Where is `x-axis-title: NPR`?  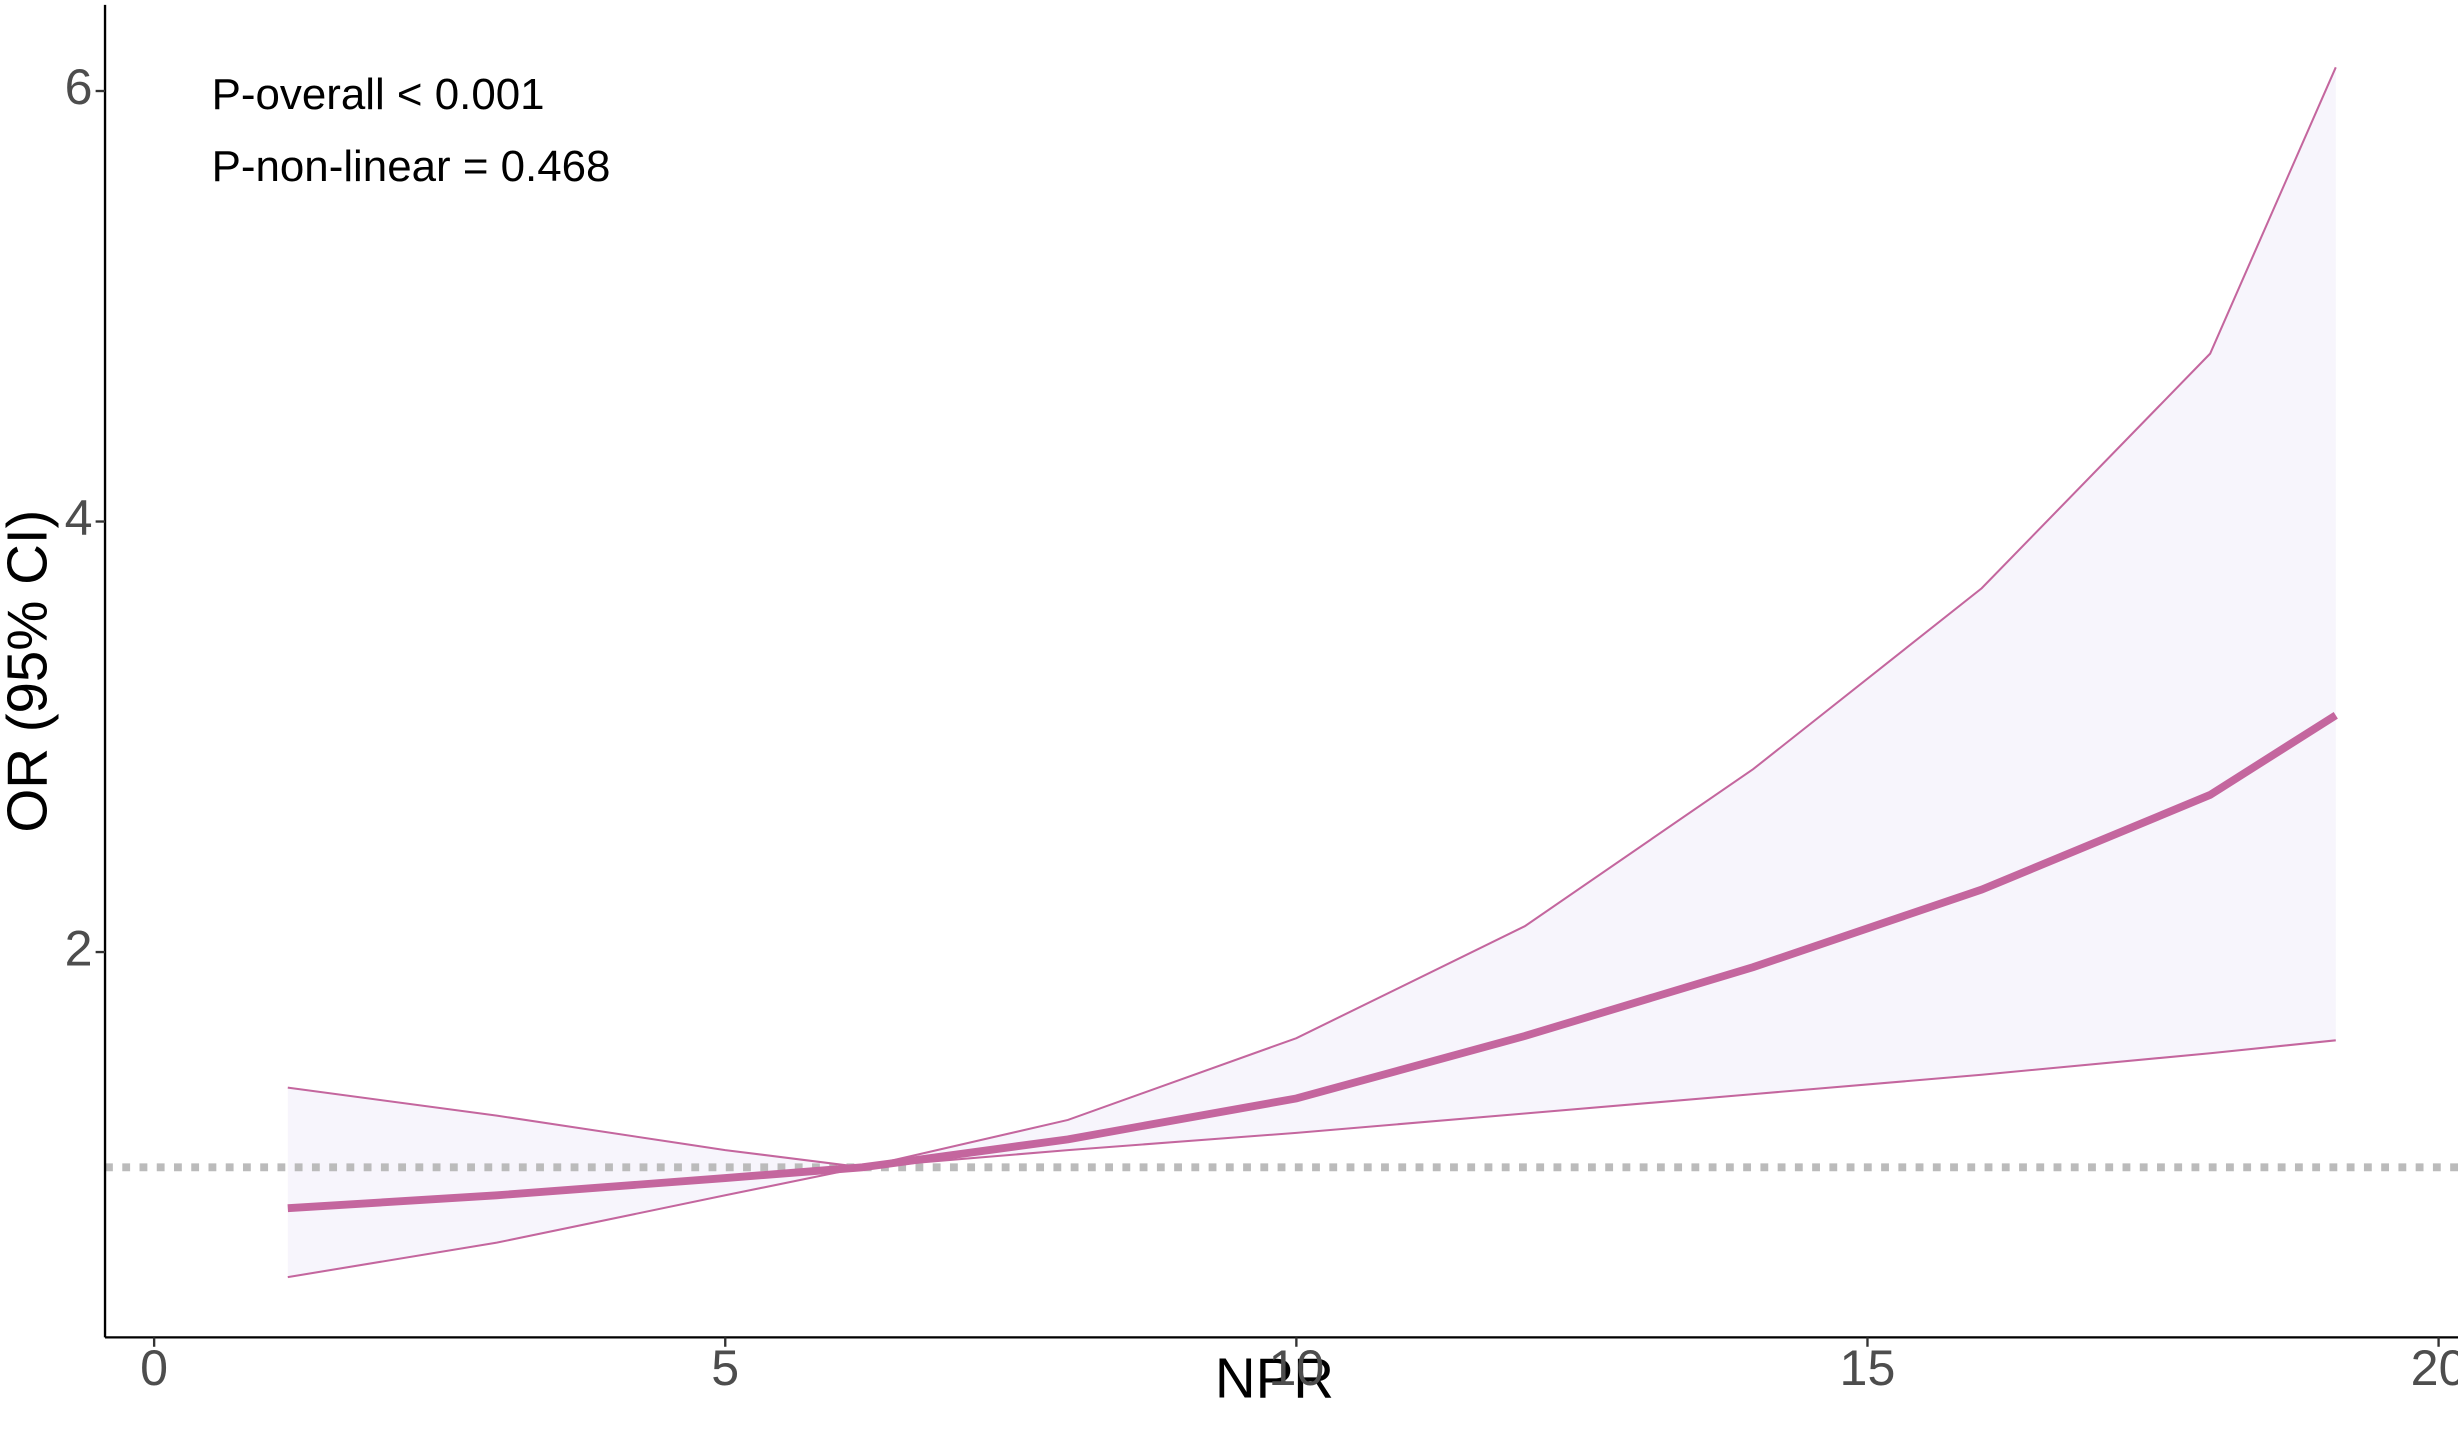
x-axis-title: NPR is located at coordinates (1274, 1378).